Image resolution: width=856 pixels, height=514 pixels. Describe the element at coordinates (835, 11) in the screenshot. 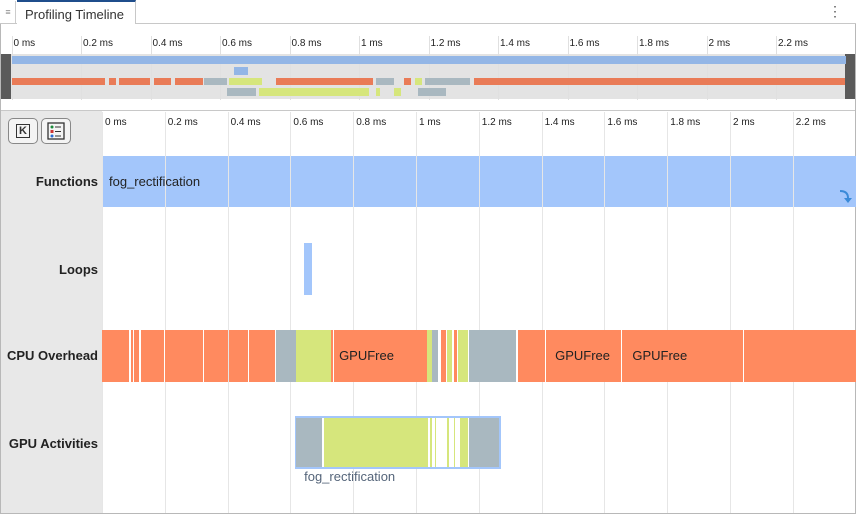

I see `kebab-menu-icon: ⋮` at that location.